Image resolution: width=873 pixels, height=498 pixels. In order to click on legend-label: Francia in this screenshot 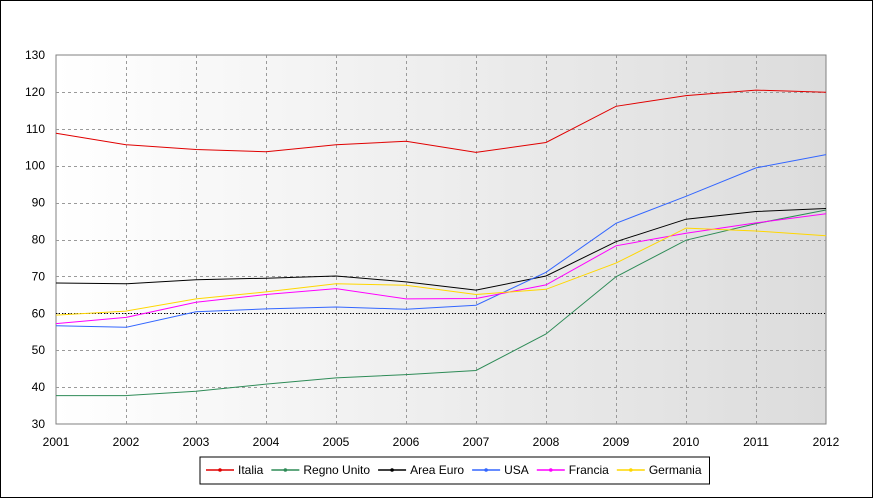, I will do `click(589, 470)`.